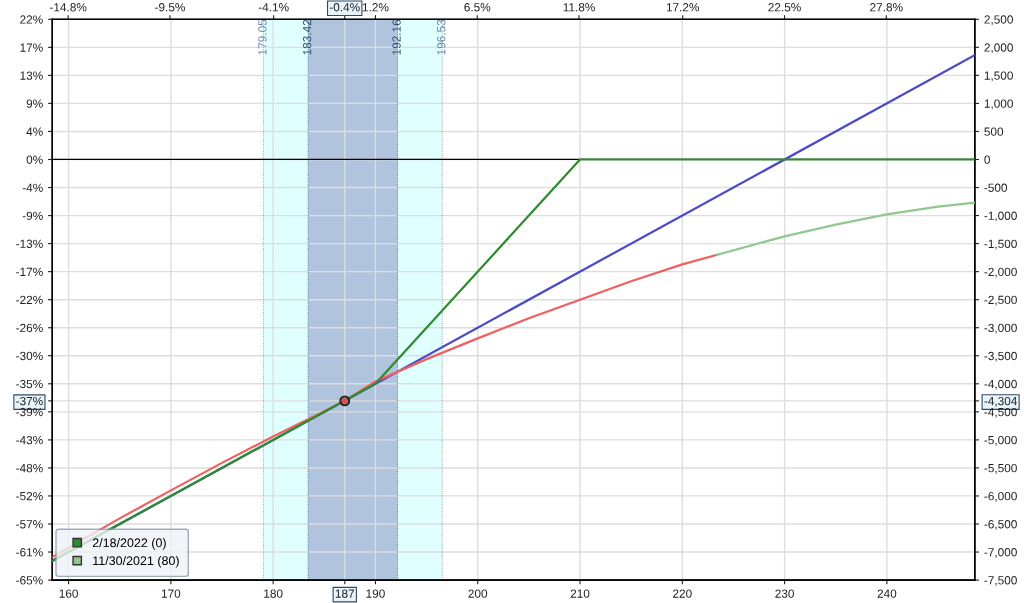 The width and height of the screenshot is (1024, 603). What do you see at coordinates (682, 593) in the screenshot?
I see `x-tick-label: 220` at bounding box center [682, 593].